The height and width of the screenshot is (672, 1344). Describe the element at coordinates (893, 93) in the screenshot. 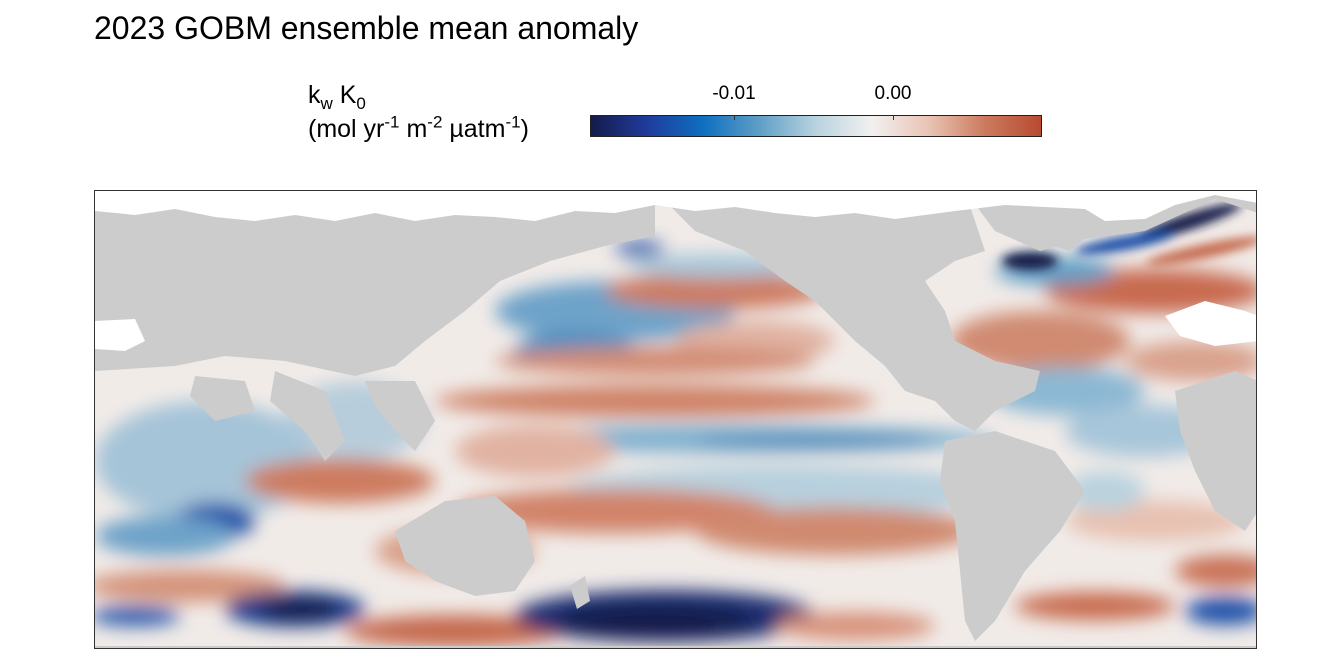

I see `colorbar-tick-label: 0.00` at that location.